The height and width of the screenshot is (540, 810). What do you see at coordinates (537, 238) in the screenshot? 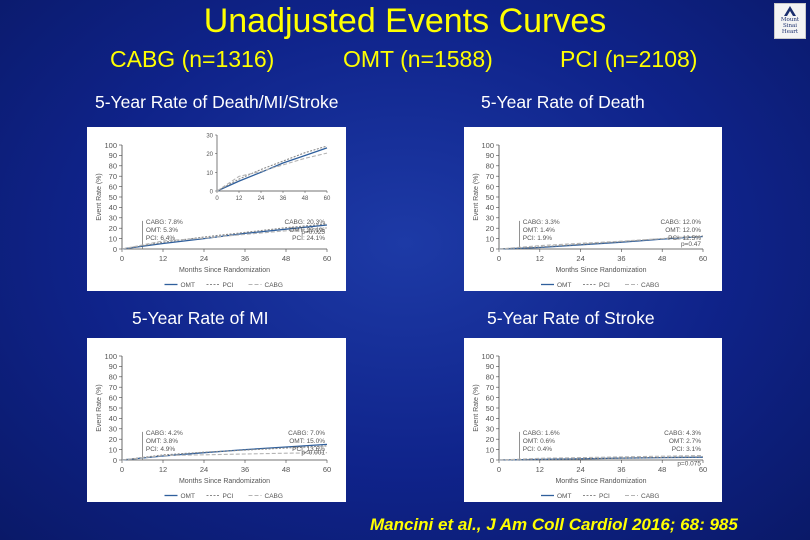
I see `left-annotation-label: PCI: 1.9%` at bounding box center [537, 238].